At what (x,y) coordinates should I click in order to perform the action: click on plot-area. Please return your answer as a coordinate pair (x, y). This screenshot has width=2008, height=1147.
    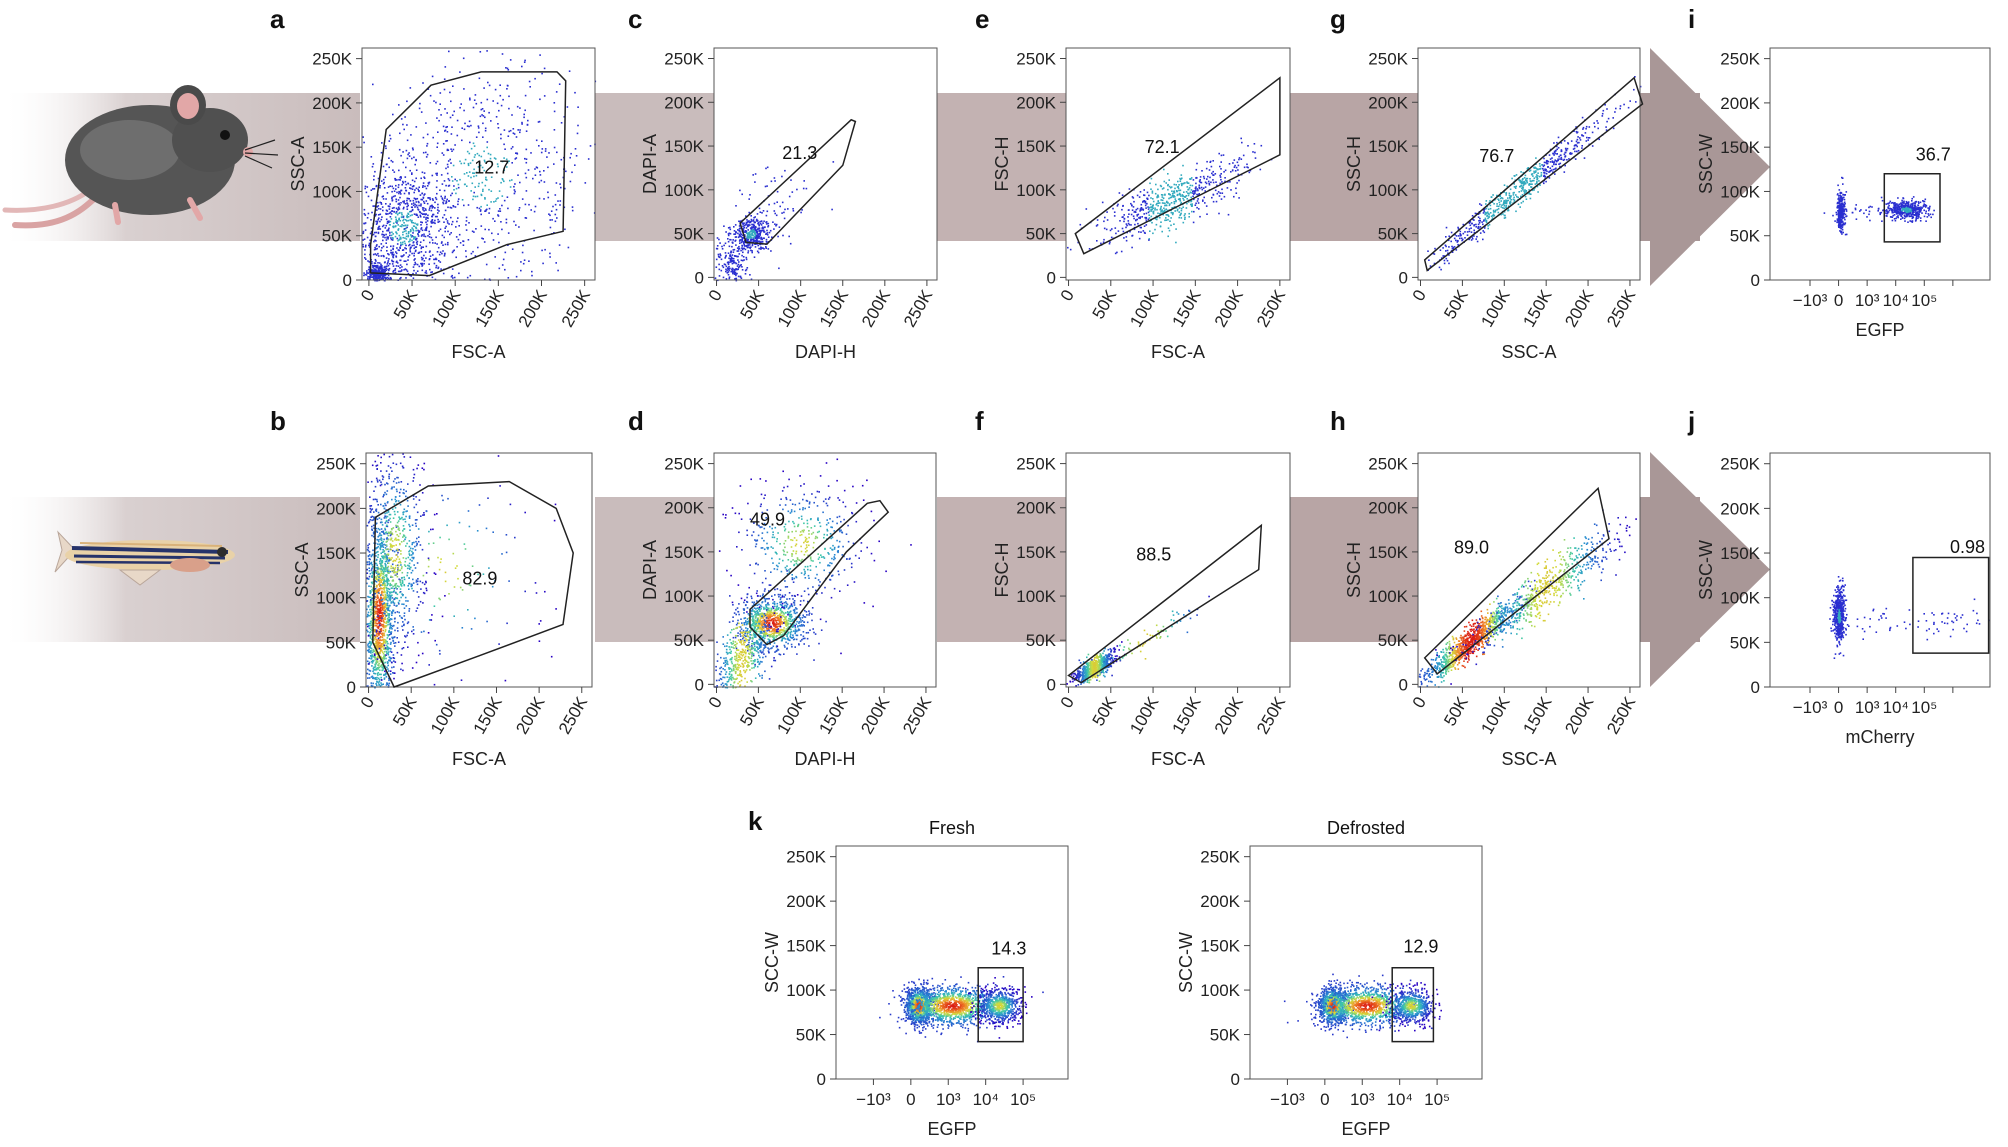
    Looking at the image, I should click on (1529, 164).